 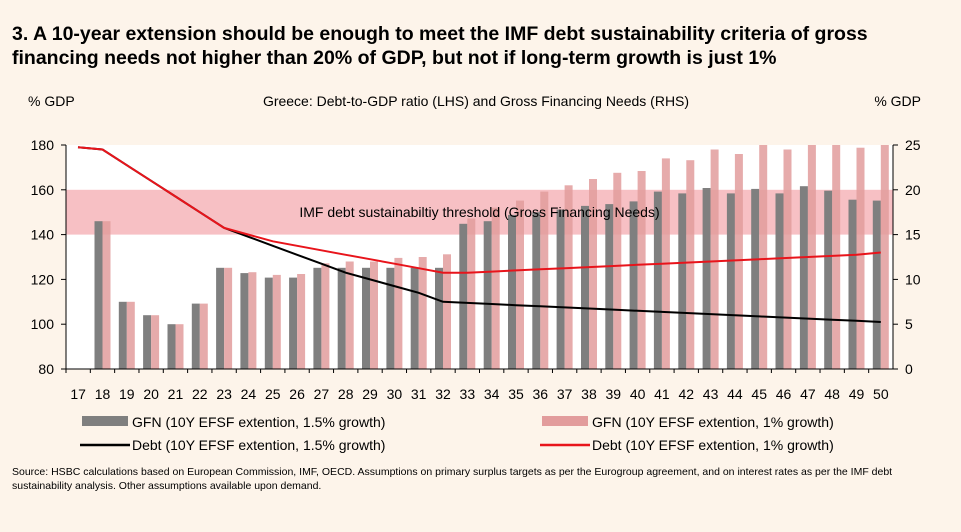 What do you see at coordinates (613, 394) in the screenshot?
I see `x-tick-label: 39` at bounding box center [613, 394].